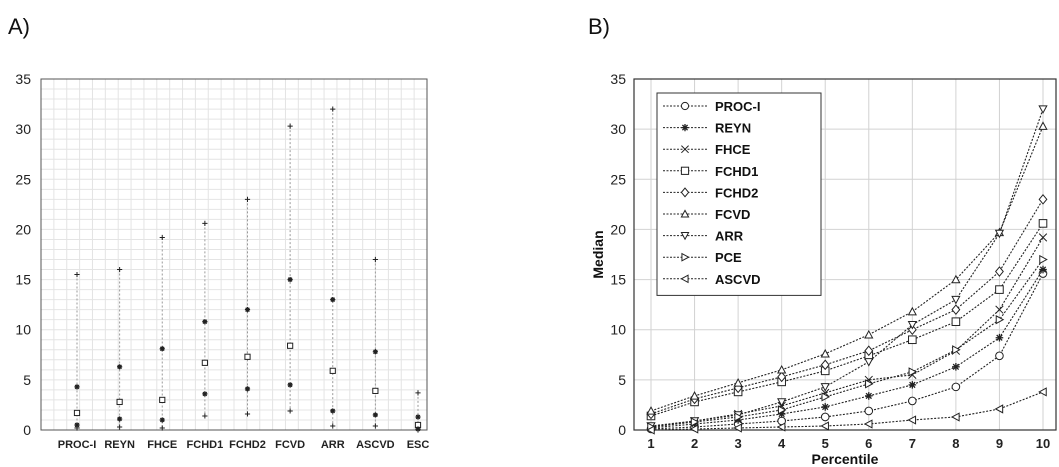 This screenshot has width=1059, height=467. I want to click on chart-b-ytick-label: 15, so click(618, 280).